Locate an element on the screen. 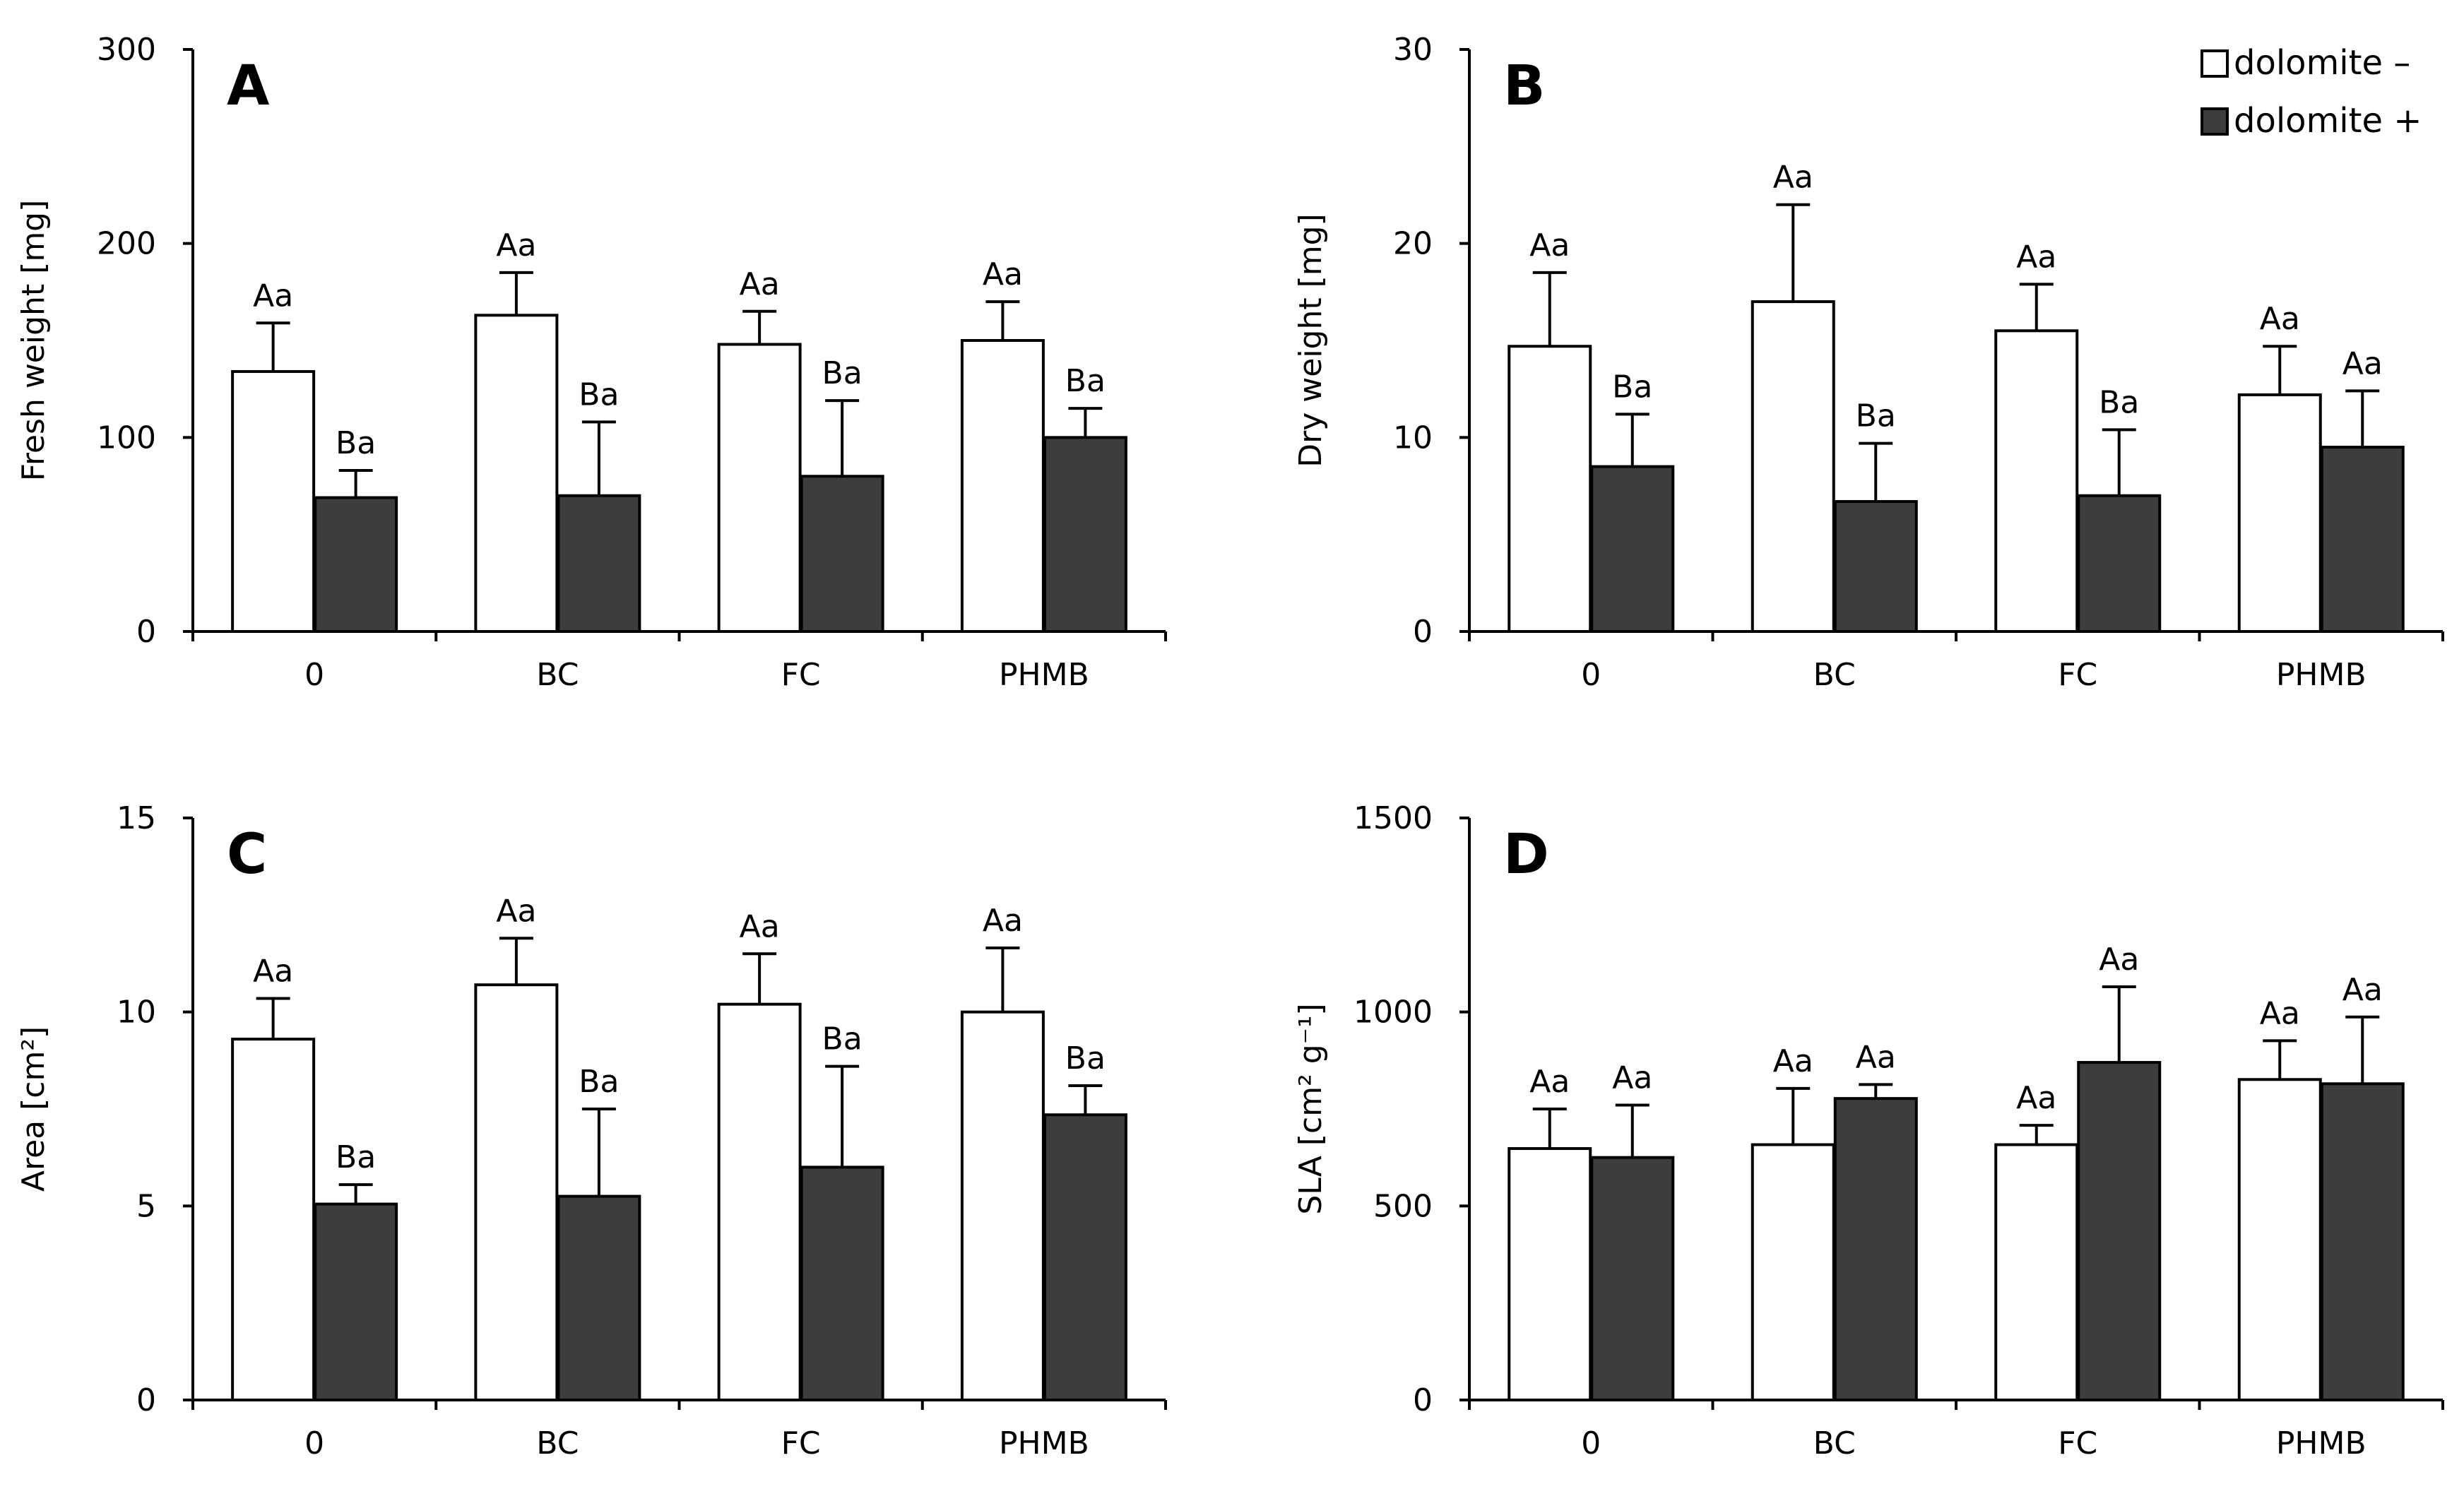  y-tick-label: 5 is located at coordinates (146, 1206).